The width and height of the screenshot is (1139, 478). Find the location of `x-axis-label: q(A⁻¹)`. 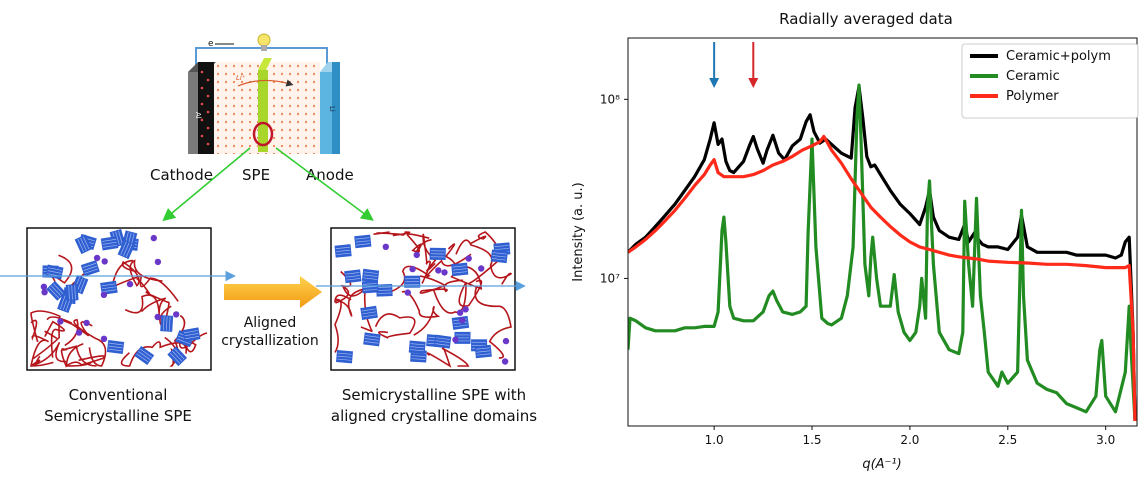

x-axis-label: q(A⁻¹) is located at coordinates (881, 464).